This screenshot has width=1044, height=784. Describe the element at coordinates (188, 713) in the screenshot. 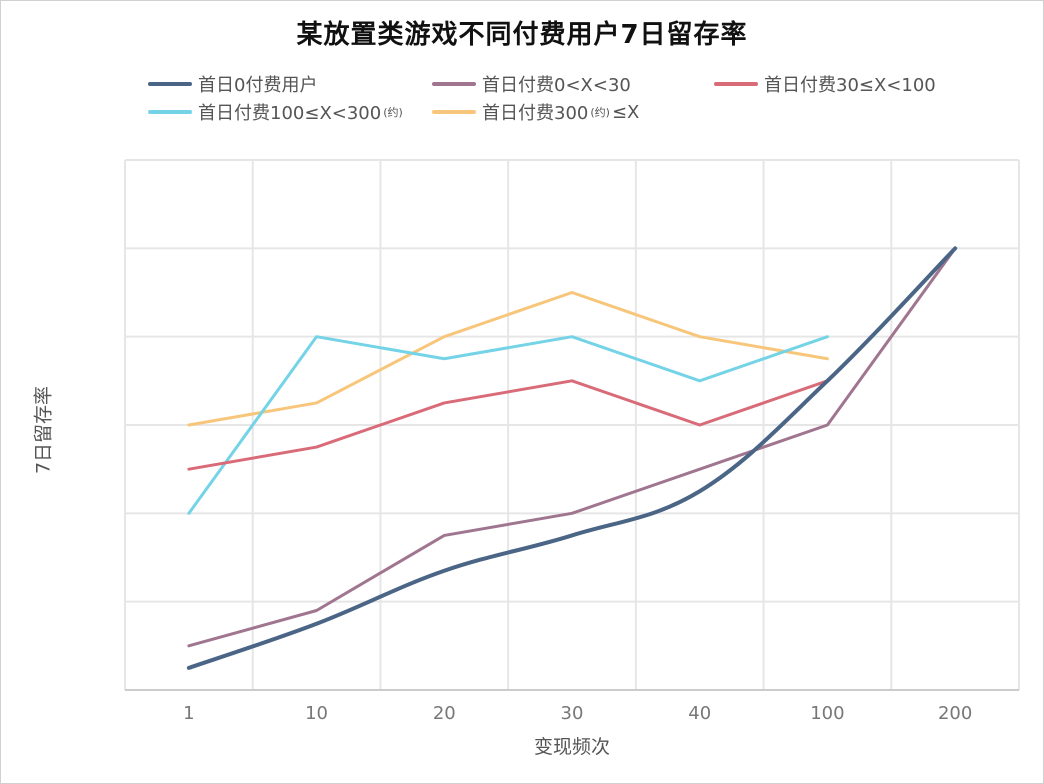

I see `x-tick-label: 1` at that location.